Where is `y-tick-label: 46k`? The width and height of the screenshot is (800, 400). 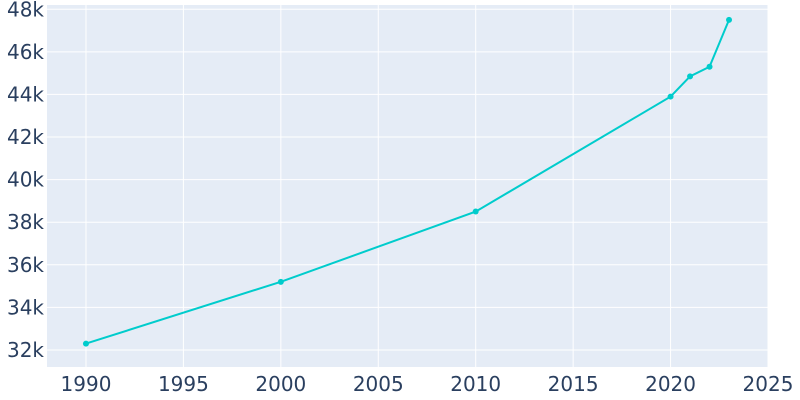 y-tick-label: 46k is located at coordinates (25, 52).